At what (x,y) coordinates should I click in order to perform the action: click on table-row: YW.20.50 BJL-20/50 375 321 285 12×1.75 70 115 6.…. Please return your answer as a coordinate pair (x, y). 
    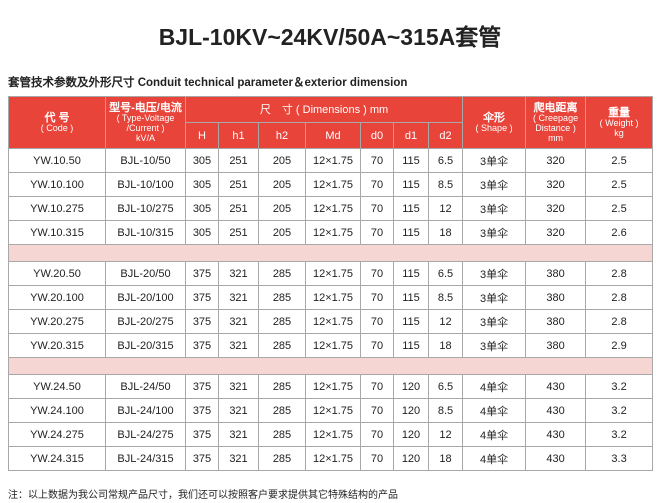
    Looking at the image, I should click on (331, 273).